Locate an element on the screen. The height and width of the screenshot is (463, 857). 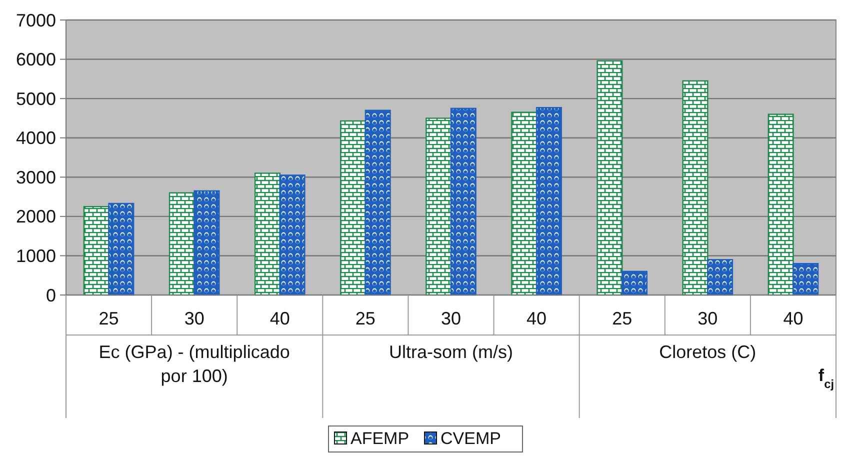
y-tick-label: 3000 is located at coordinates (36, 177).